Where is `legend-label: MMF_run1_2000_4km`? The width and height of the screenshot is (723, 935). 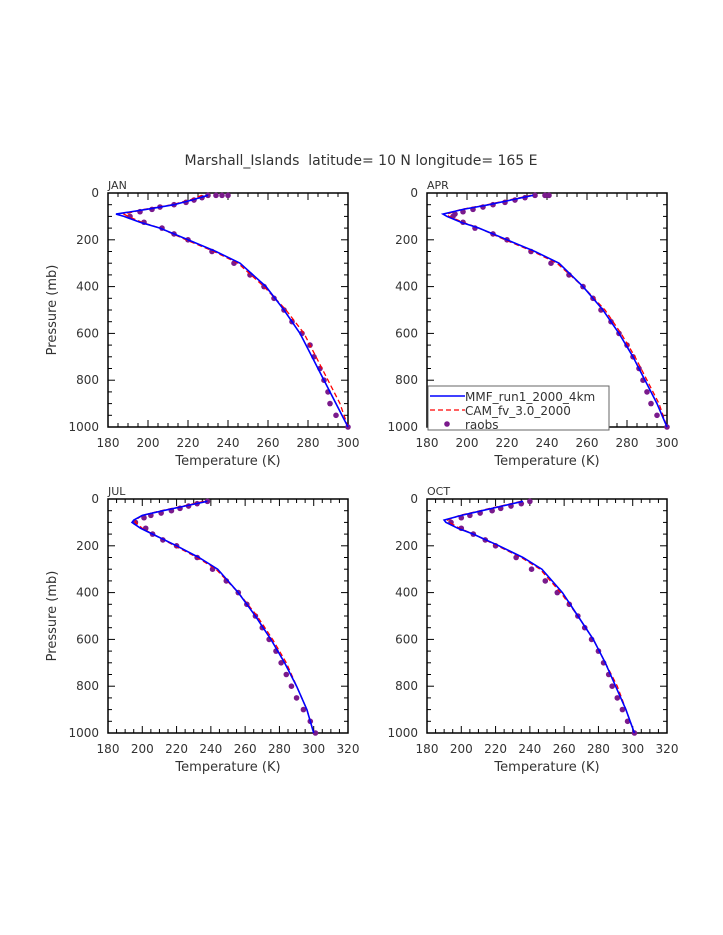 legend-label: MMF_run1_2000_4km is located at coordinates (530, 397).